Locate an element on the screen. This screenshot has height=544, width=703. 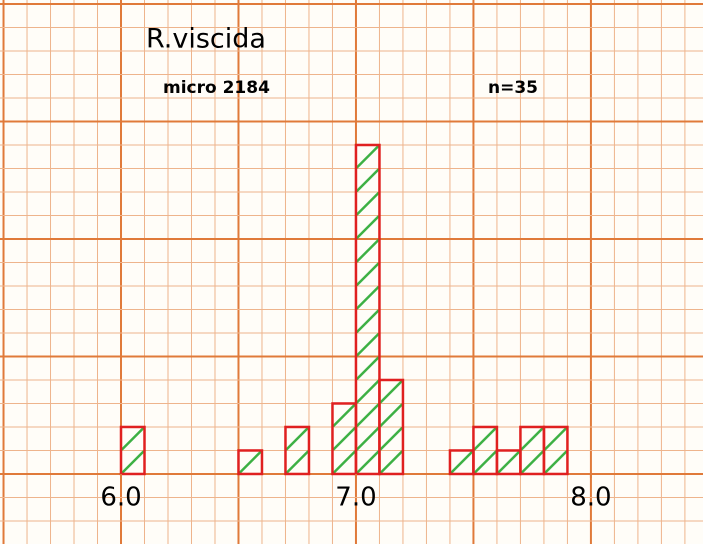
x-tick-label: 8.0 is located at coordinates (590, 497).